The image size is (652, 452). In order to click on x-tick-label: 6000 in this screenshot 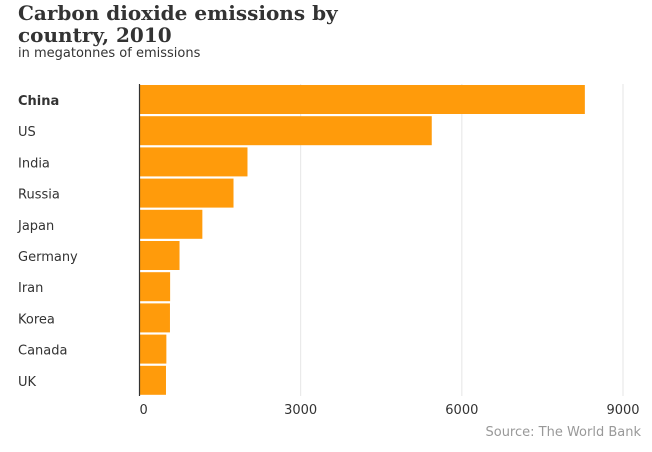, I will do `click(461, 410)`.